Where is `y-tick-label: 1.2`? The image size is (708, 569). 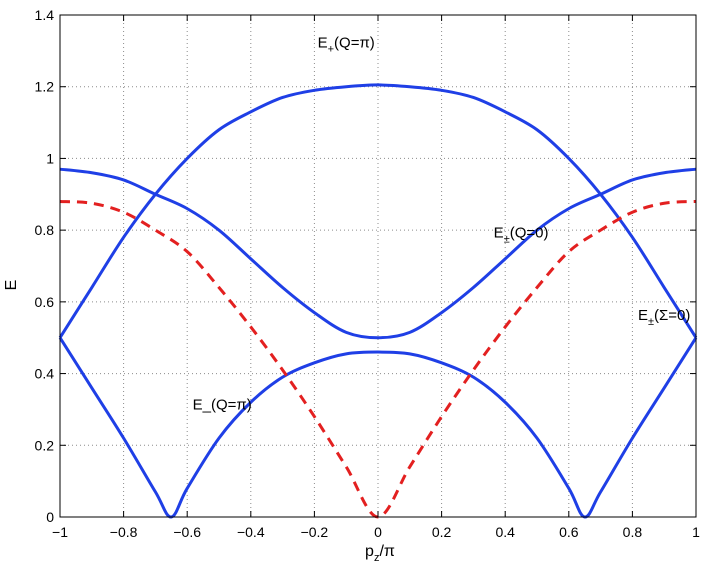
y-tick-label: 1.2 is located at coordinates (45, 87).